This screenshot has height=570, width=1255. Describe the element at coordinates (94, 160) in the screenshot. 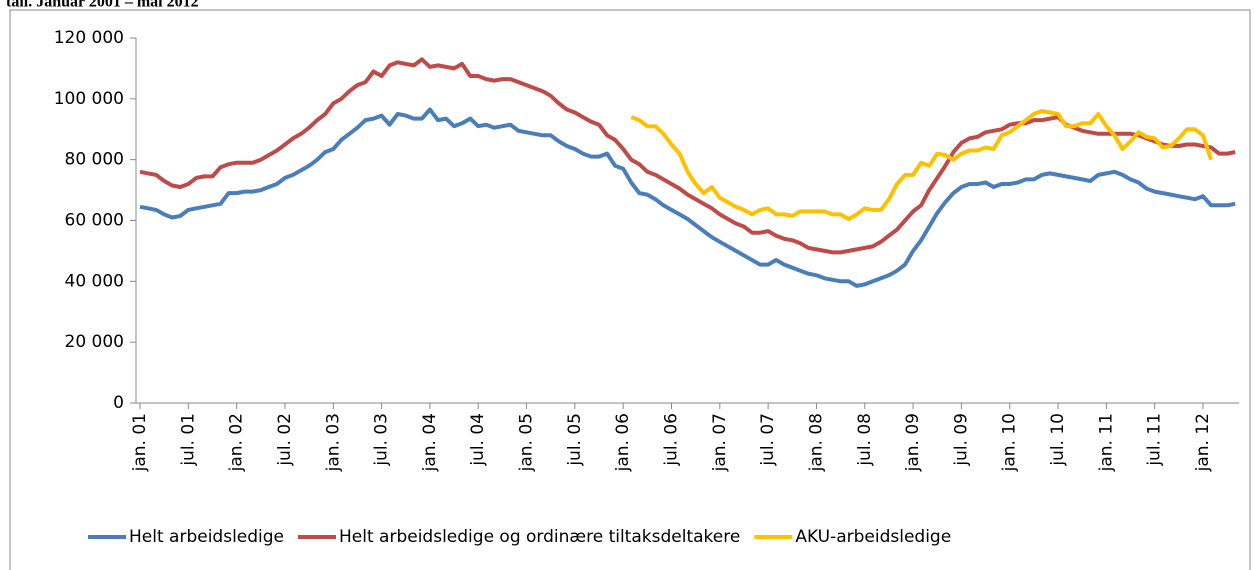

I see `y-tick-label: 80 000` at that location.